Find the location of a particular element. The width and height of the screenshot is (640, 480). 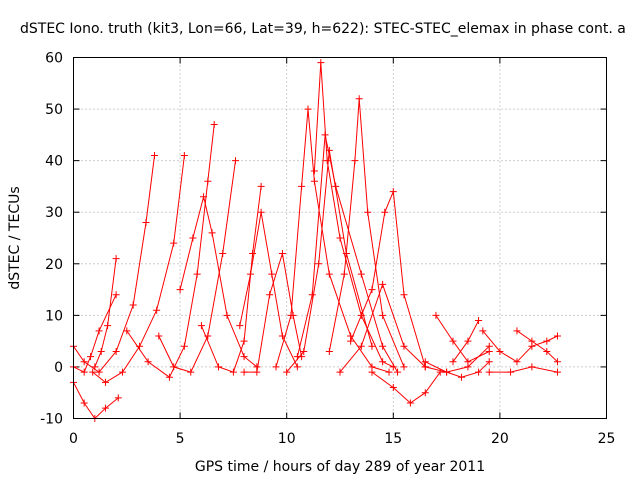

y-tick-label: 10 is located at coordinates (54, 316).